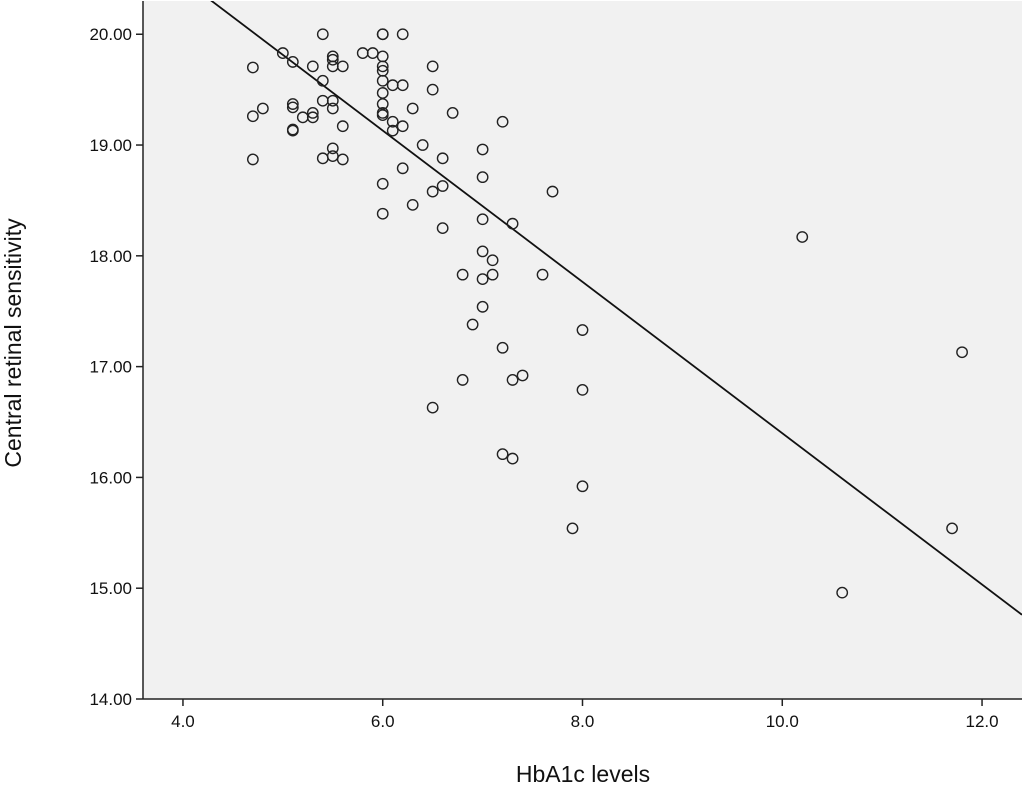  I want to click on x-tick-label: 6.0, so click(383, 721).